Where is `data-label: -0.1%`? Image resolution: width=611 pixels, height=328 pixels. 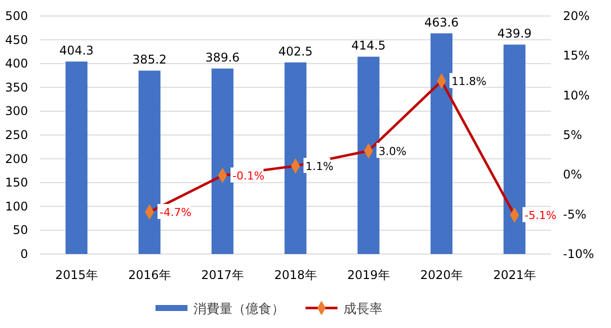
data-label: -0.1% is located at coordinates (248, 175).